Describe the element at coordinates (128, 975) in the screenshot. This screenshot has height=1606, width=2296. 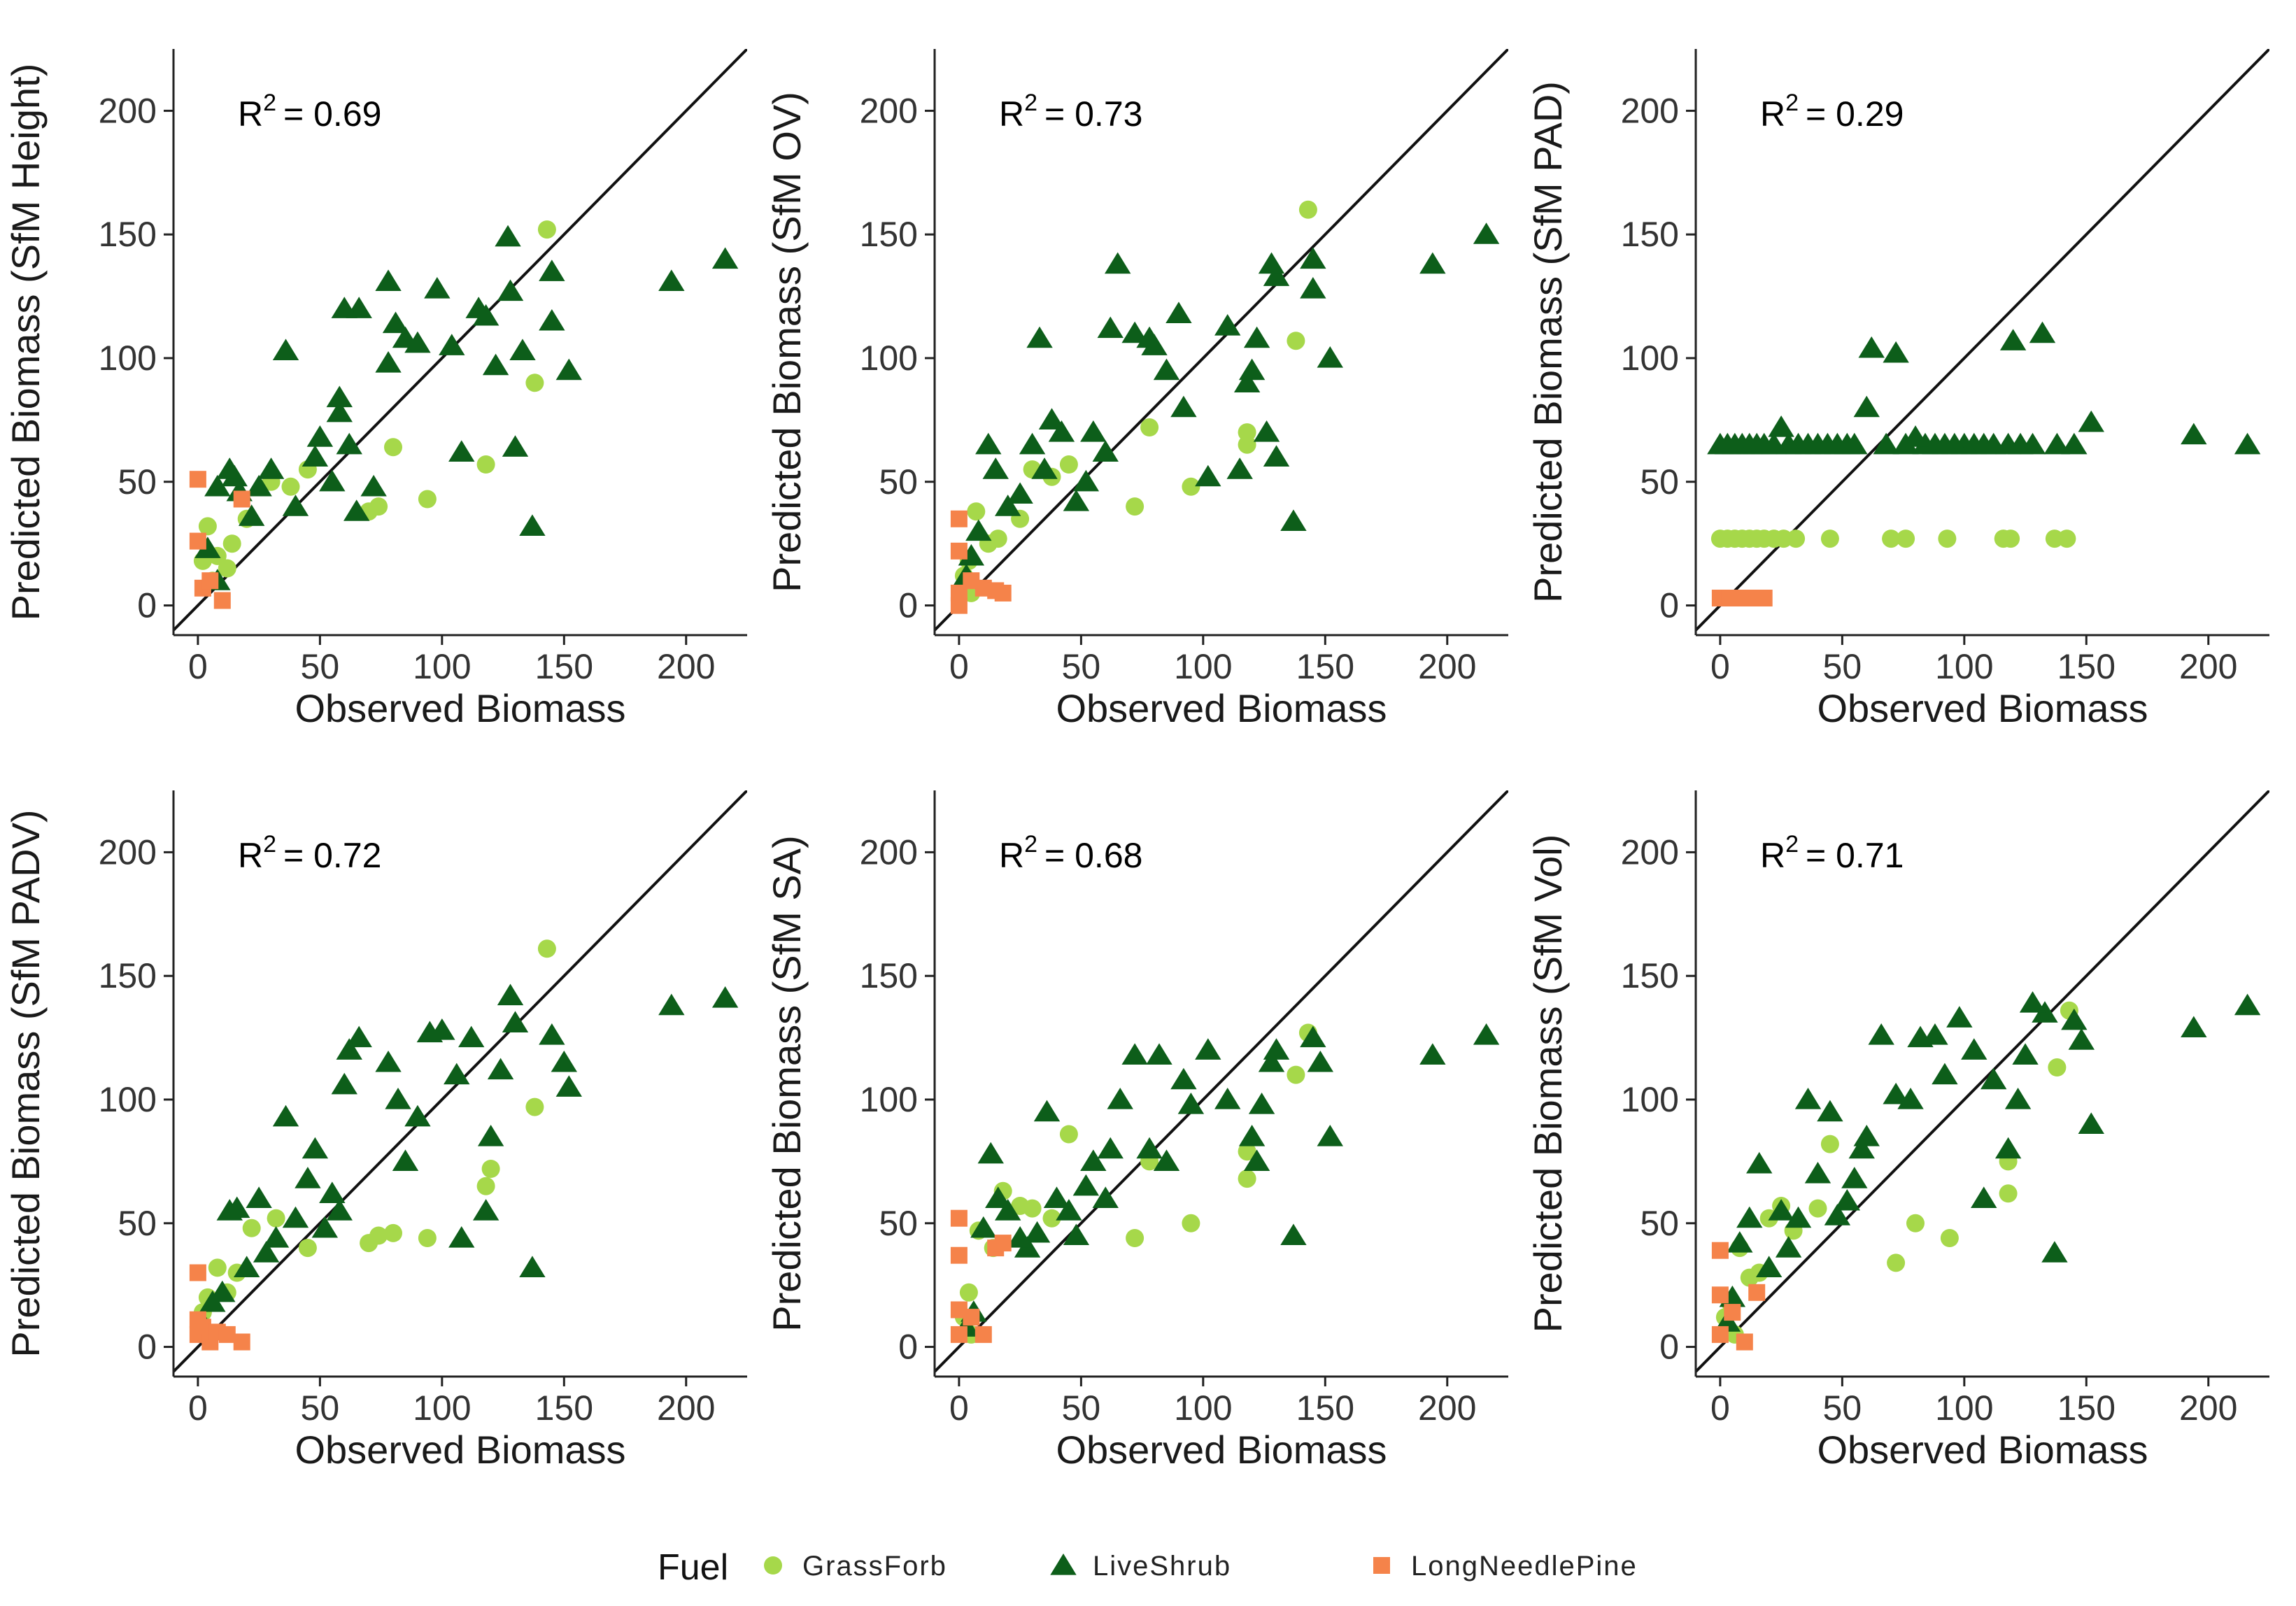
I see `y-tick-label: 150` at that location.